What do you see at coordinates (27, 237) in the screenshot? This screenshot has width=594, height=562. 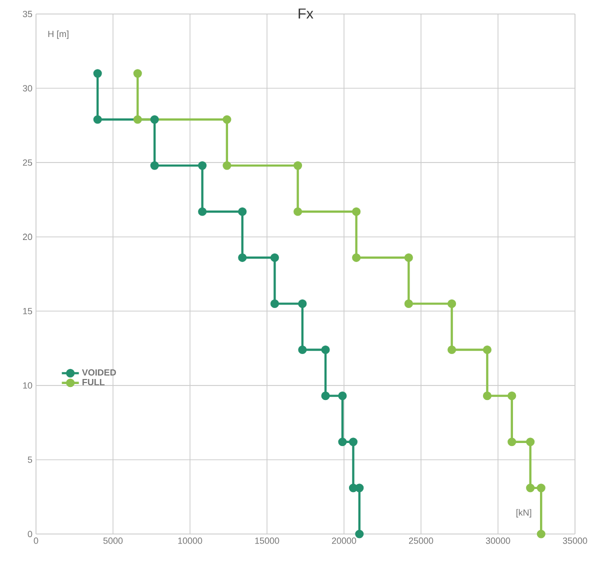 I see `y-tick-label: 20` at bounding box center [27, 237].